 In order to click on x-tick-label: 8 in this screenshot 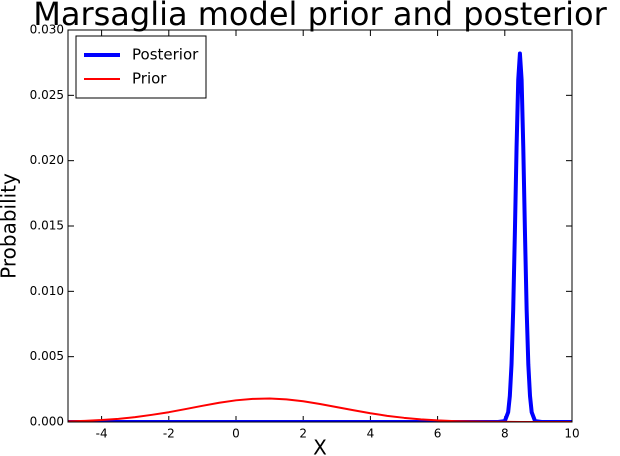, I will do `click(505, 434)`.